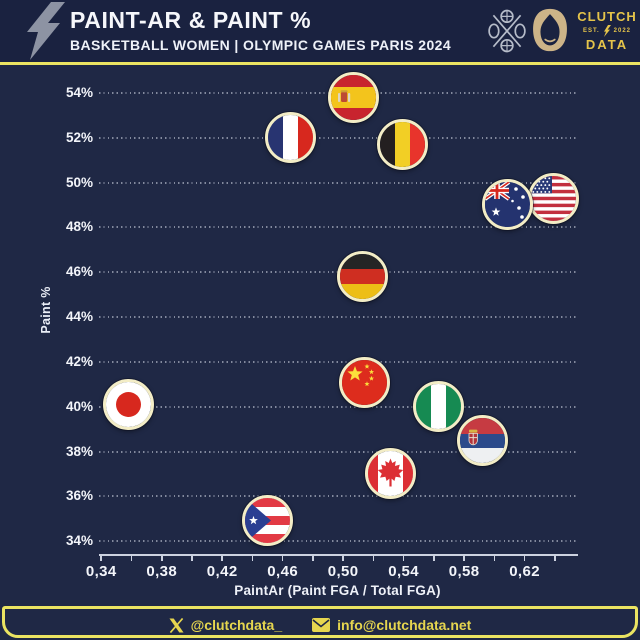 Image resolution: width=640 pixels, height=640 pixels. Describe the element at coordinates (176, 625) in the screenshot. I see `x-twitter-icon` at that location.